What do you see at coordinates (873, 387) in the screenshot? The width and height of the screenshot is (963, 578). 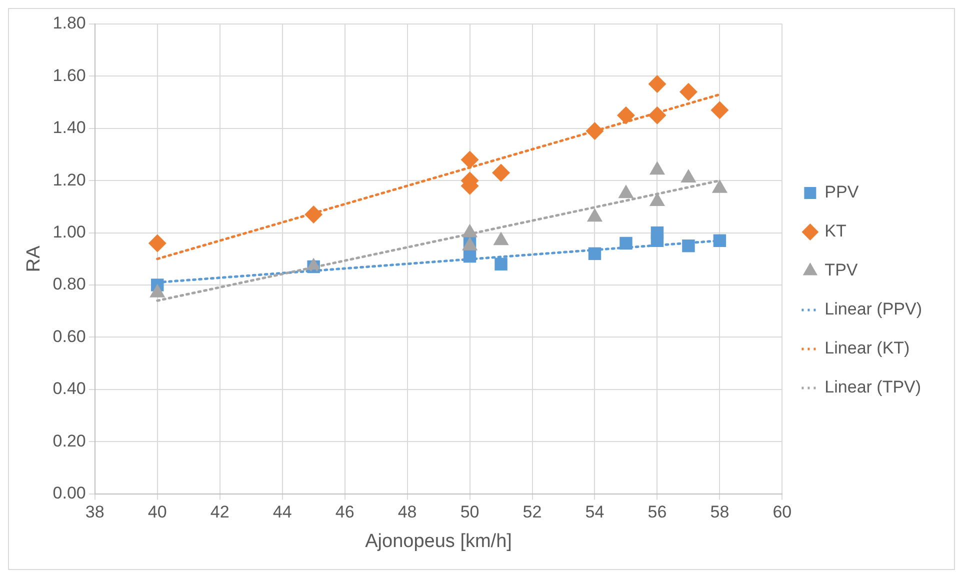 I see `legend-label: Linear (TPV)` at bounding box center [873, 387].